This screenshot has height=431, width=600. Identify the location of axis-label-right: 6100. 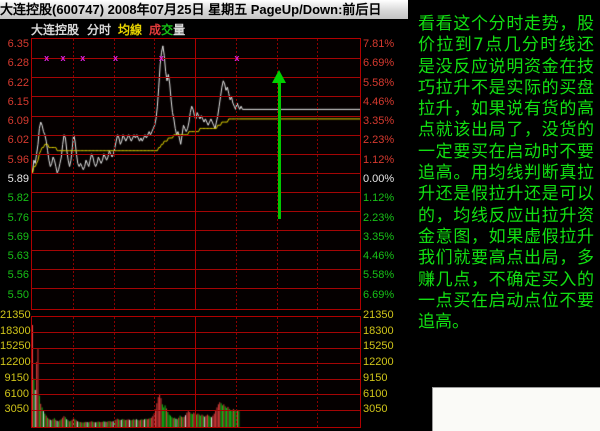
(375, 394).